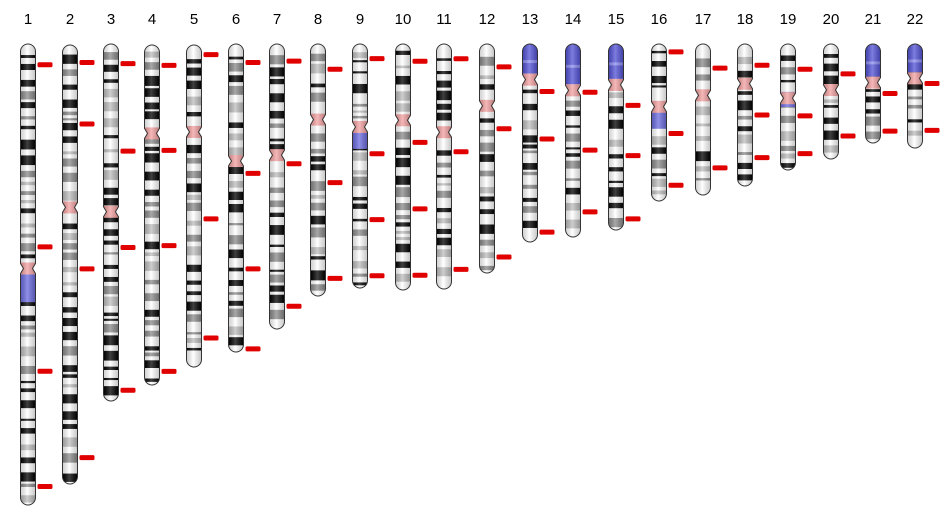 The width and height of the screenshot is (942, 521). Describe the element at coordinates (318, 19) in the screenshot. I see `chromosome-label: 8` at that location.